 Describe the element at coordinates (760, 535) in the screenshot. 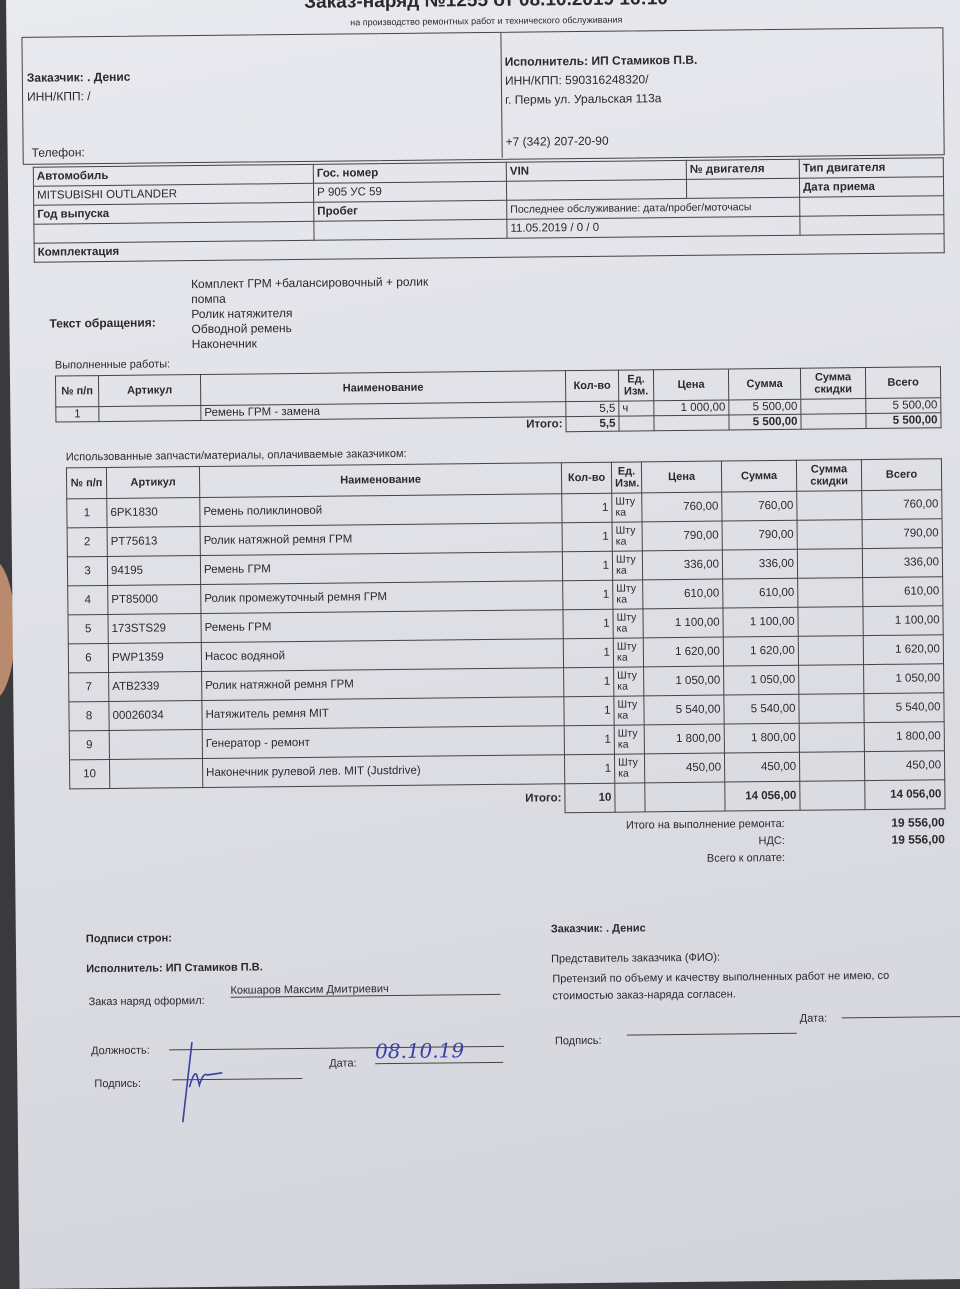

I see `cell-sum: 790,00` at that location.